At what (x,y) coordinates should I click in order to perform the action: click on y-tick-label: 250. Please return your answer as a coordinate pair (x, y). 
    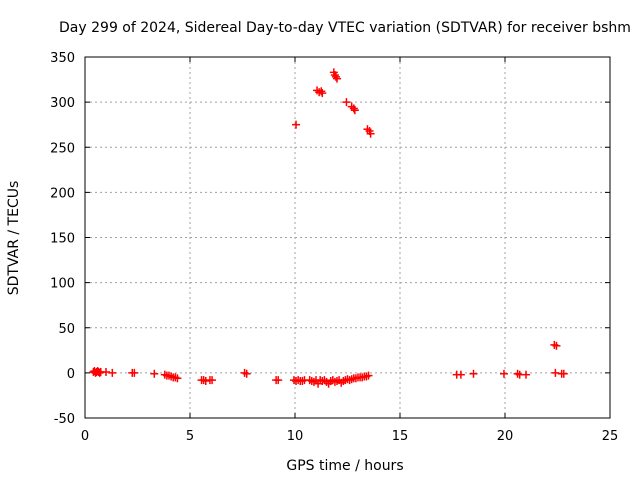
    Looking at the image, I should click on (62, 148).